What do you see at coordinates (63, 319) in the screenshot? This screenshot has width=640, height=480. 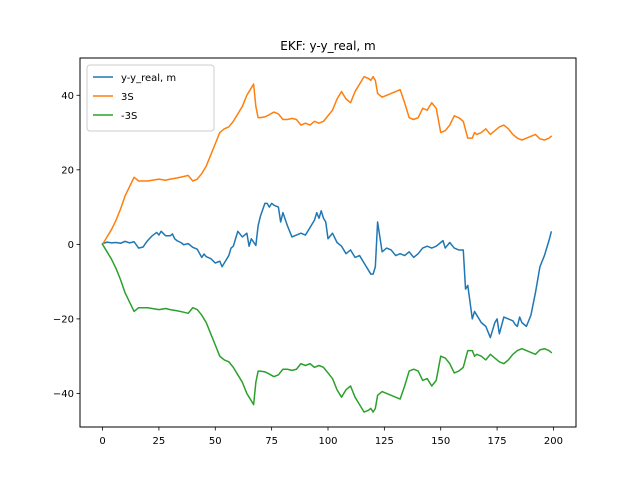 I see `y-tick-label: −20` at bounding box center [63, 319].